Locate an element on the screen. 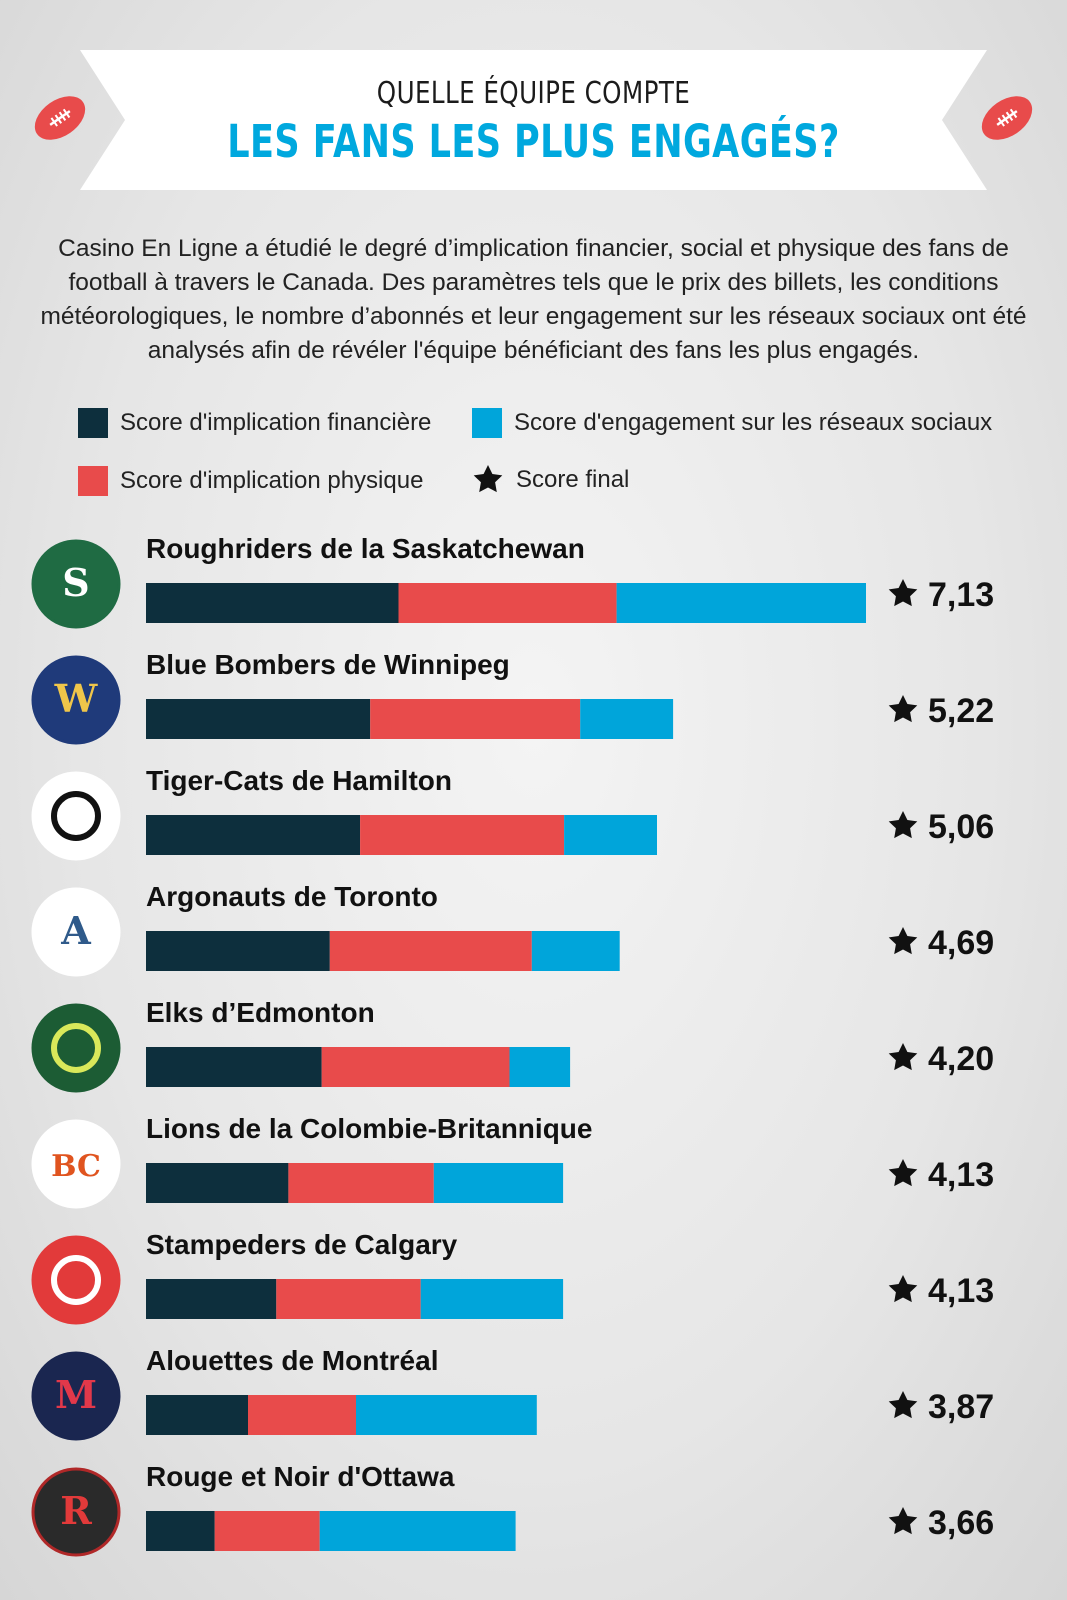  svg-text: R is located at coordinates (76, 1510).